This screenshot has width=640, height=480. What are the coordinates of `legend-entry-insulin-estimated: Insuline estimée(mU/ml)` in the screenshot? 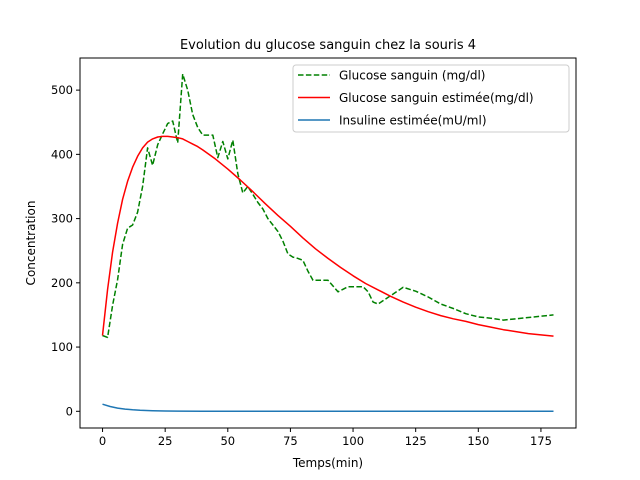 It's located at (392, 121).